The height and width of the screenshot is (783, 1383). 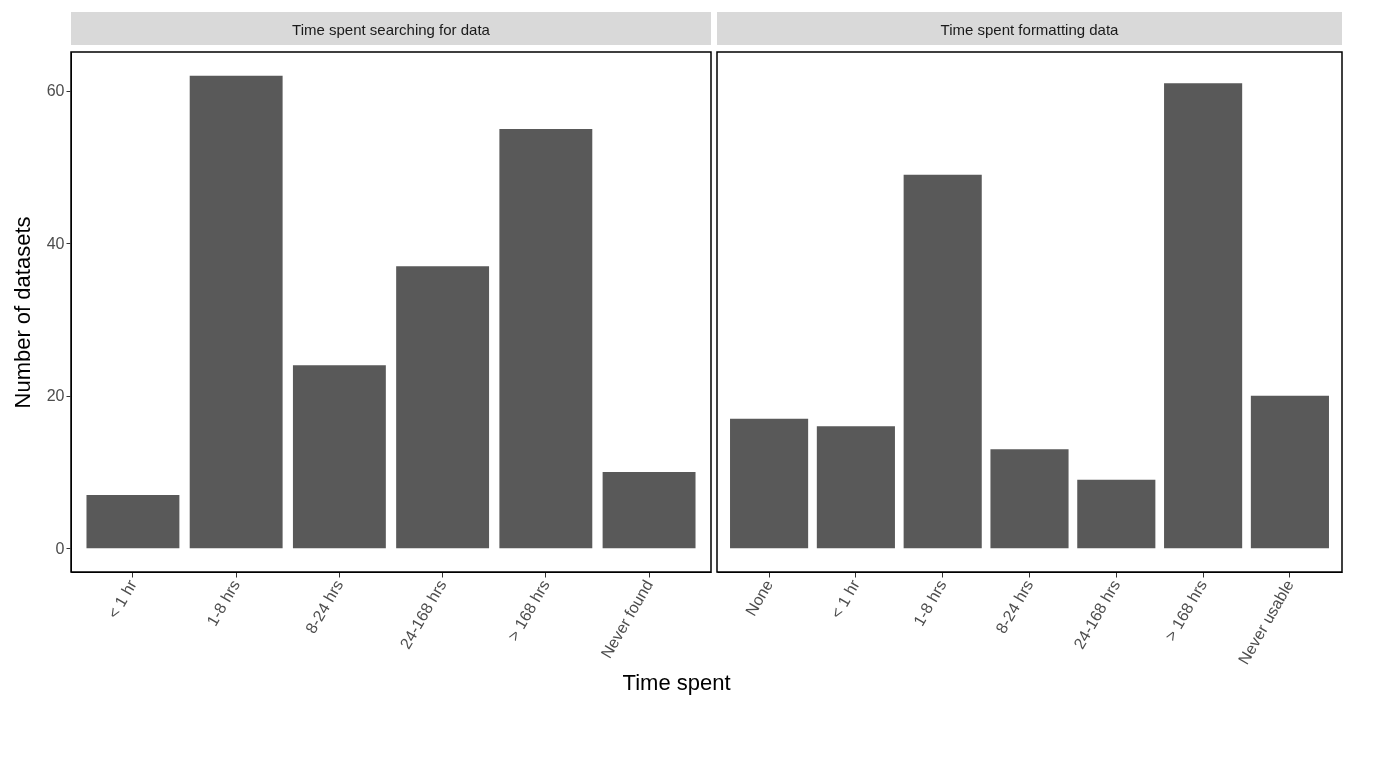 I want to click on chart-title: Time spent searching for data, so click(x=391, y=29).